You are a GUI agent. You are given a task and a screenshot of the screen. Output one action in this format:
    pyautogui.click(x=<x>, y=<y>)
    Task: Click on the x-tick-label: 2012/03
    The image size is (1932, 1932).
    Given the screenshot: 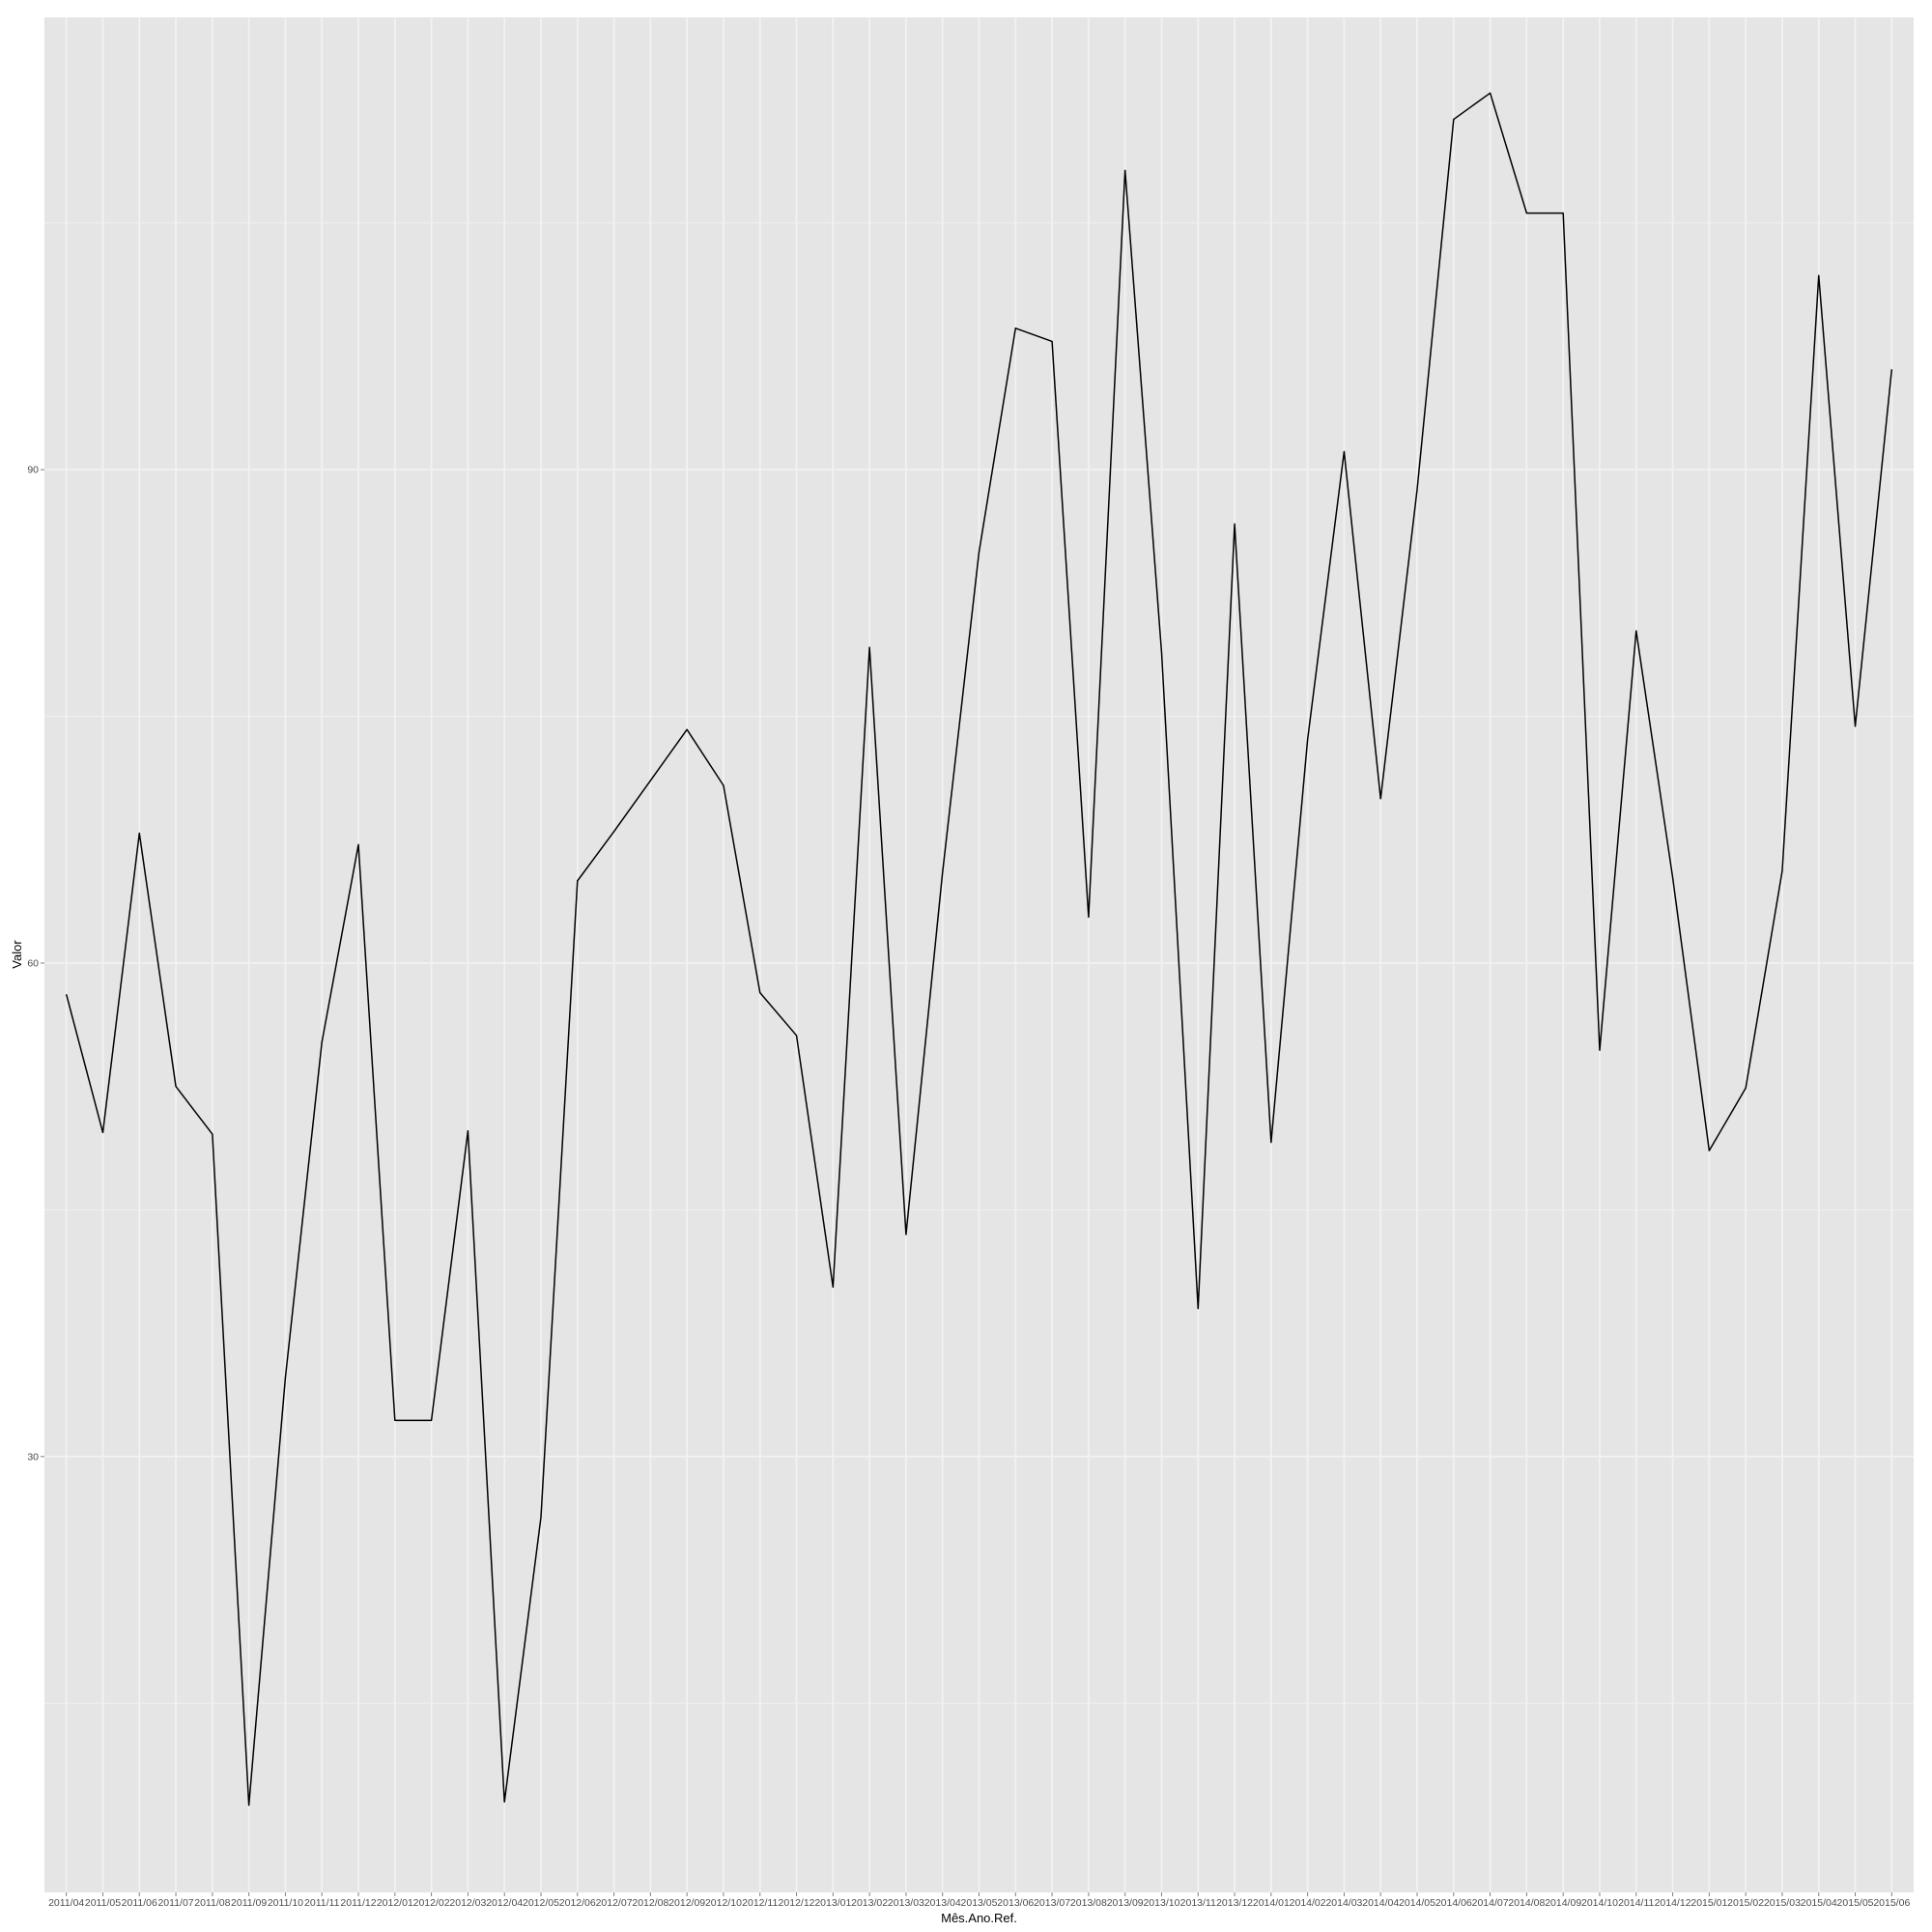 What is the action you would take?
    pyautogui.click(x=467, y=1903)
    